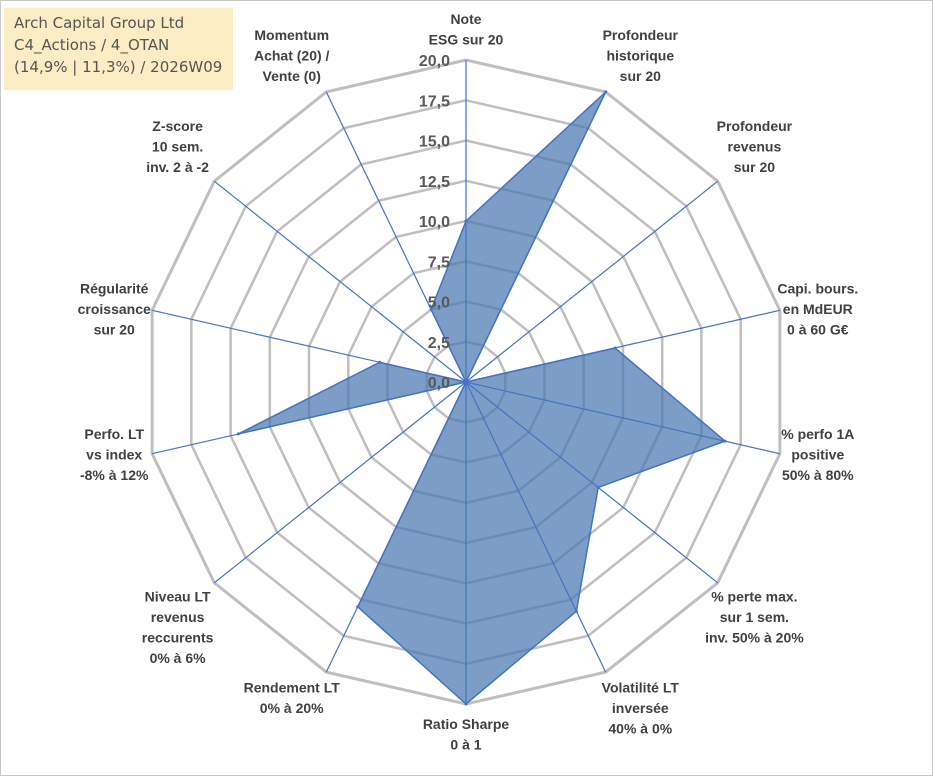 This screenshot has width=933, height=776. I want to click on tick-label: 10,0, so click(434, 222).